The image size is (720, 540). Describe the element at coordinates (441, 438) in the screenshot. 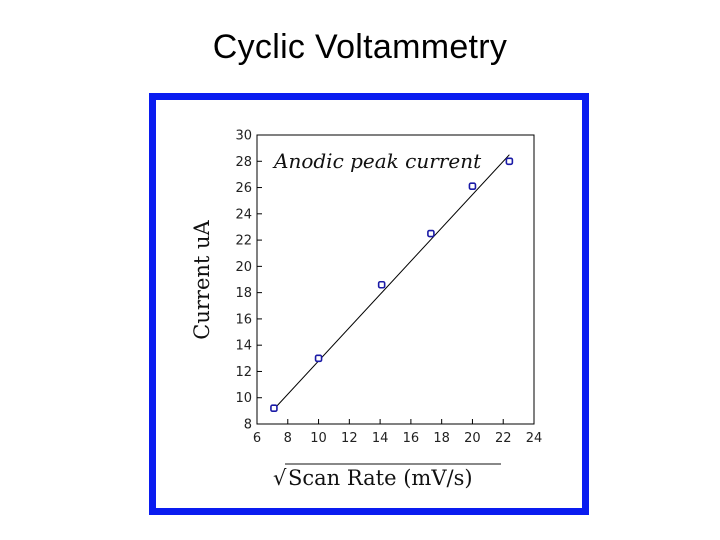

I see `x-tick-label: 18` at that location.